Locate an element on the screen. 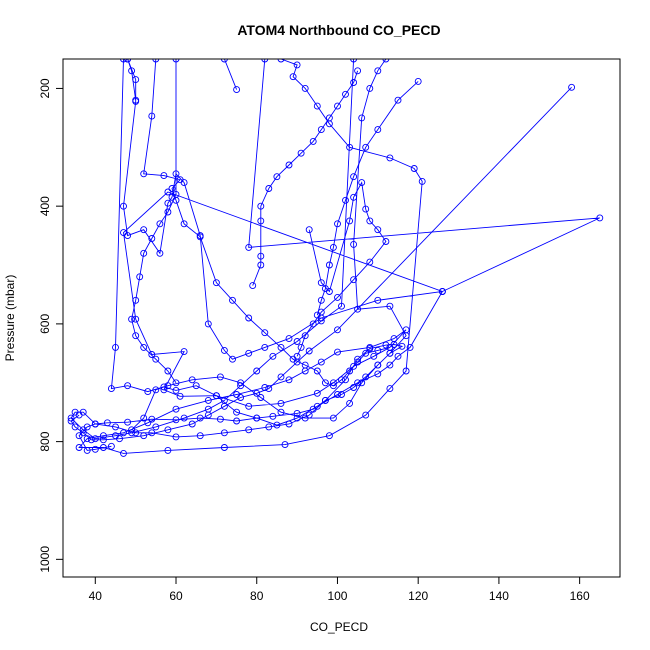 This screenshot has width=650, height=650. x-tick-label: 120 is located at coordinates (418, 596).